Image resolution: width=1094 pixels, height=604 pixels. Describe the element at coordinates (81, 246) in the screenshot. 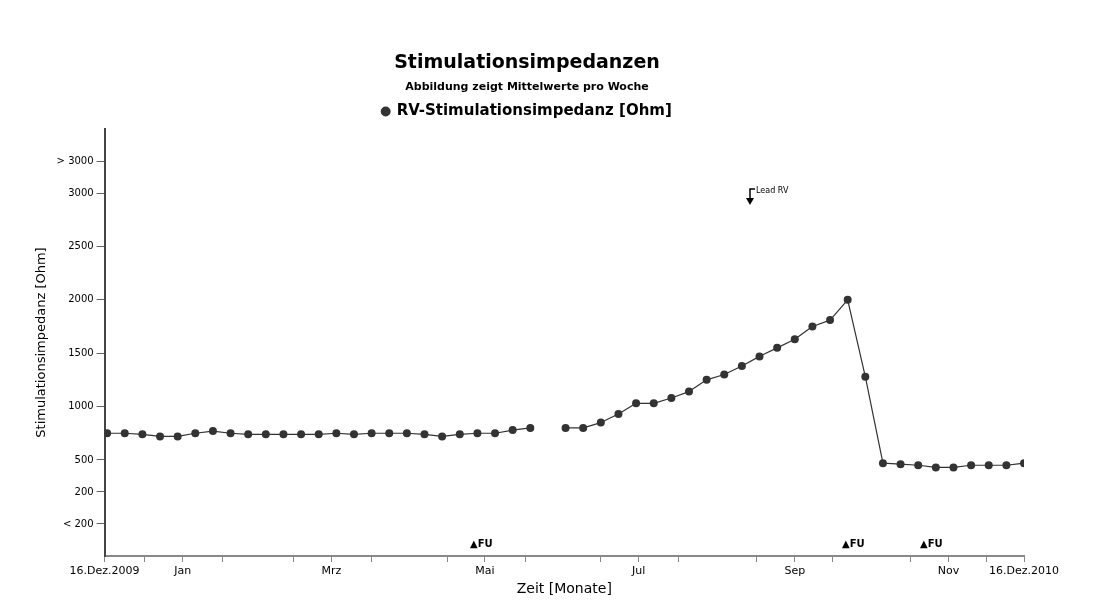

I see `y-tick-label: 2500` at that location.